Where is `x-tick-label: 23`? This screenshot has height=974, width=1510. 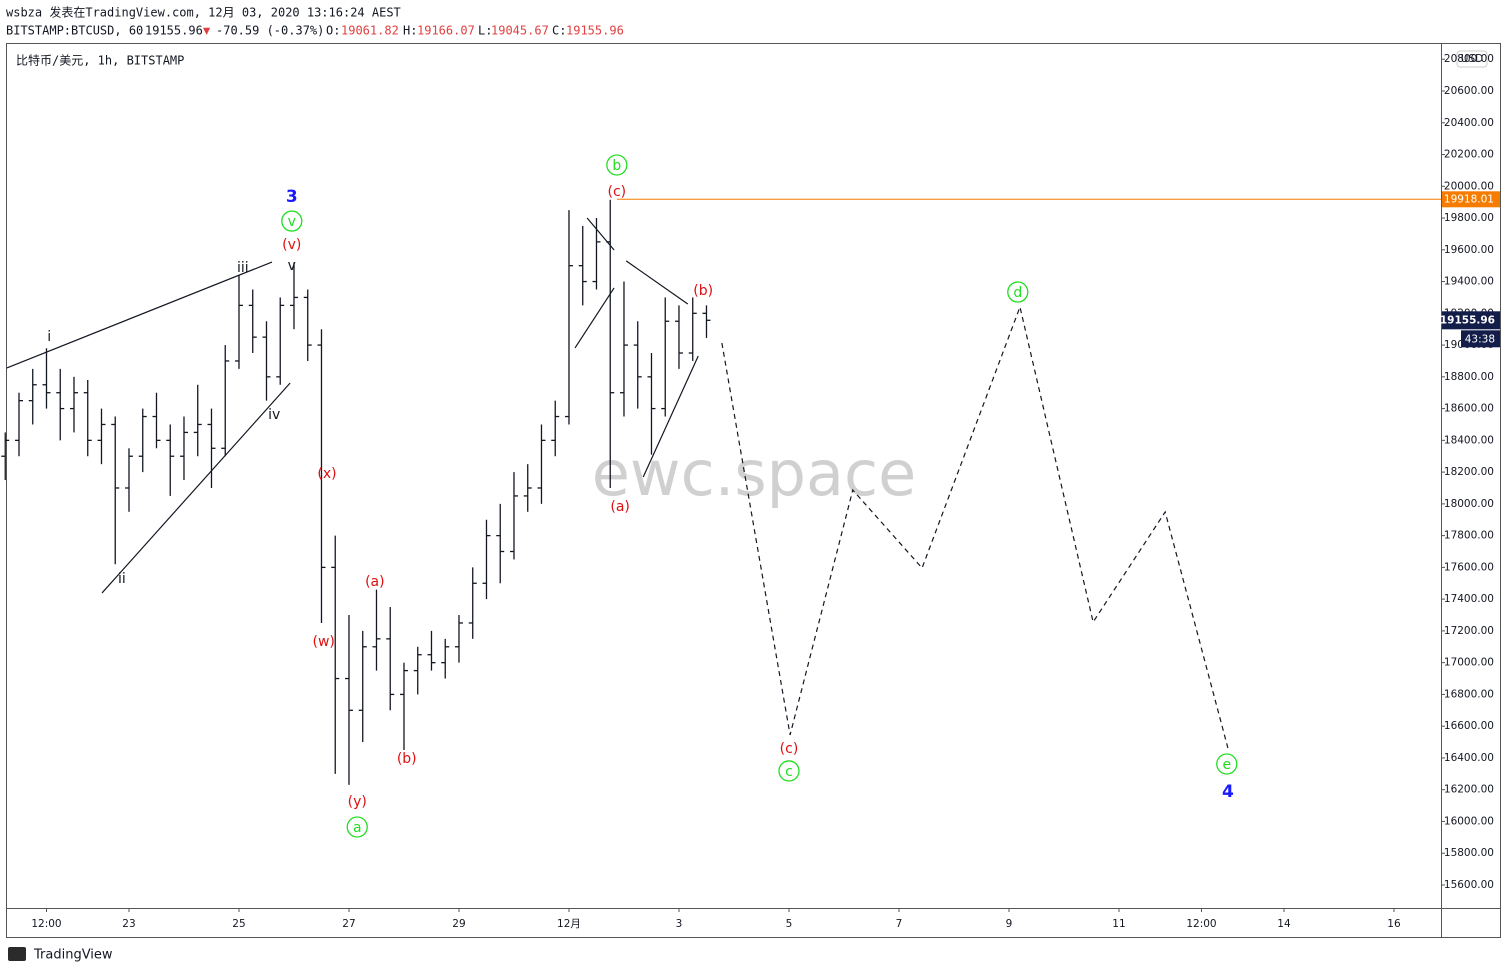 x-tick-label: 23 is located at coordinates (128, 924).